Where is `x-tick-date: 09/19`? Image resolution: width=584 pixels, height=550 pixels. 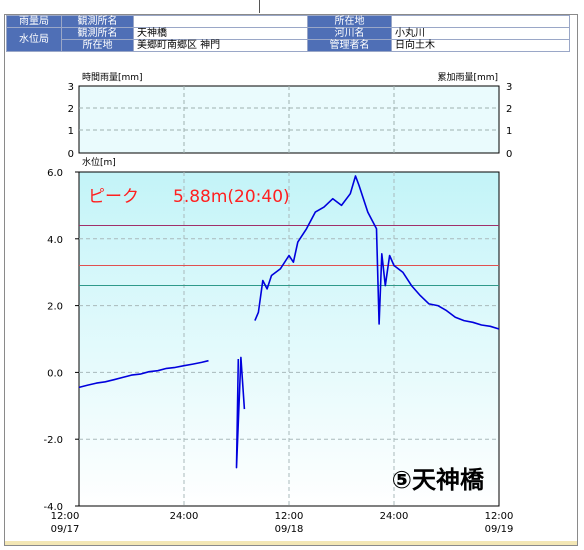 x-tick-date: 09/19 is located at coordinates (499, 529).